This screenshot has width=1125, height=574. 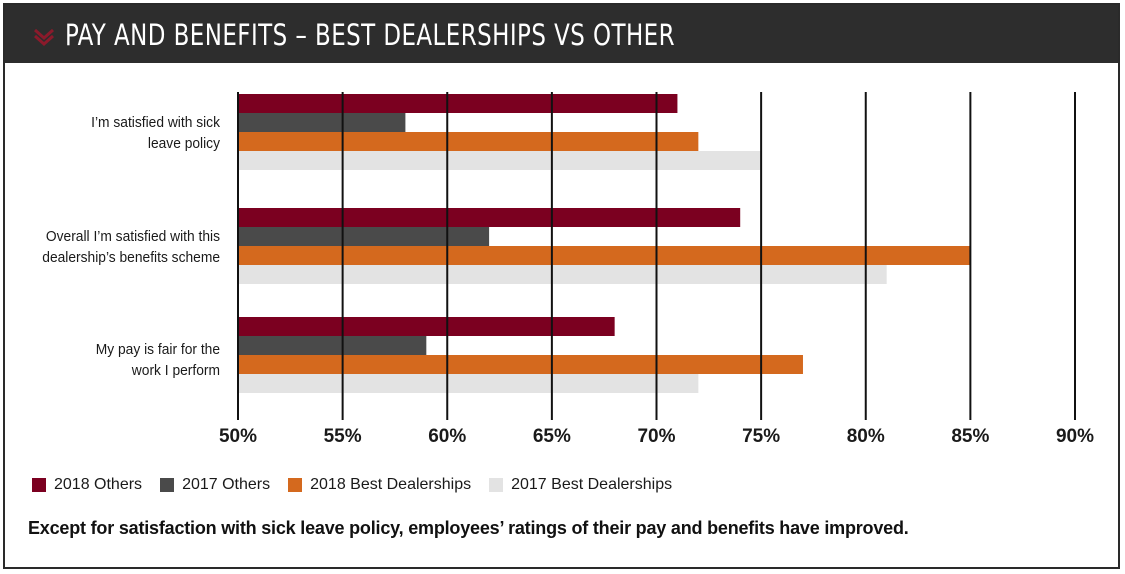 I want to click on legend-item: 2018 Others, so click(x=87, y=485).